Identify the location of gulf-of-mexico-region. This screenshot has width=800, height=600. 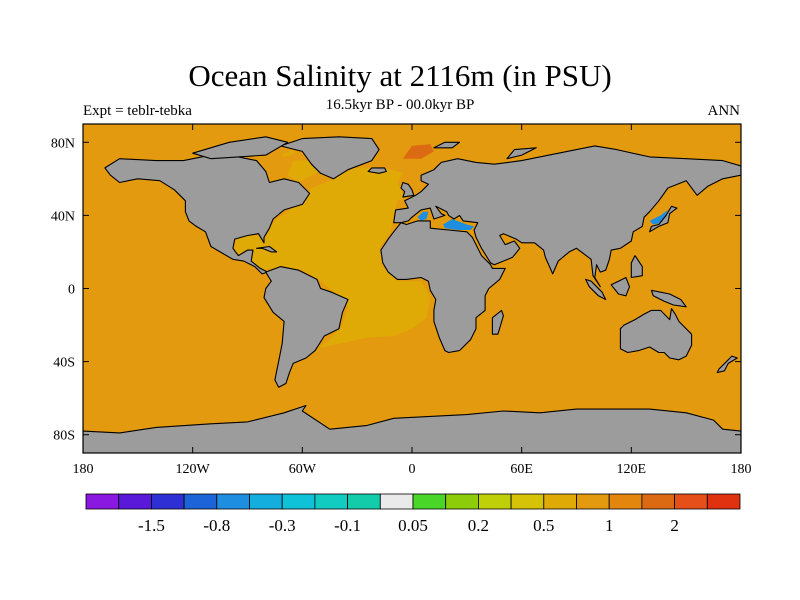
(248, 243).